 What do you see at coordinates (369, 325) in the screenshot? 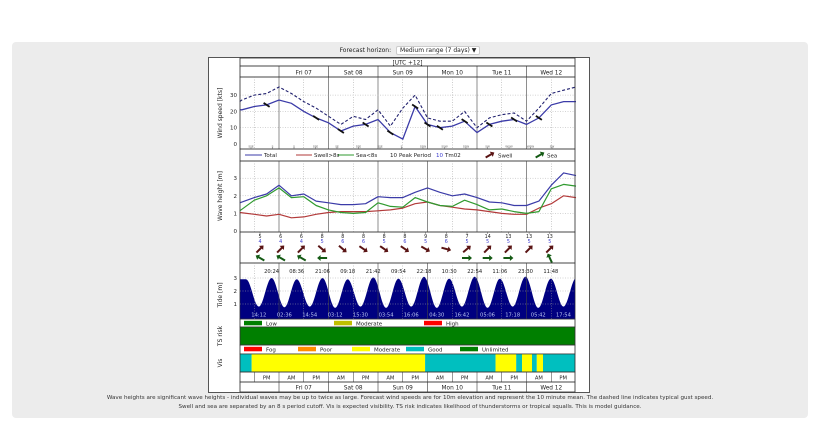
I see `ts-risk-legend-label: Moderate` at bounding box center [369, 325].